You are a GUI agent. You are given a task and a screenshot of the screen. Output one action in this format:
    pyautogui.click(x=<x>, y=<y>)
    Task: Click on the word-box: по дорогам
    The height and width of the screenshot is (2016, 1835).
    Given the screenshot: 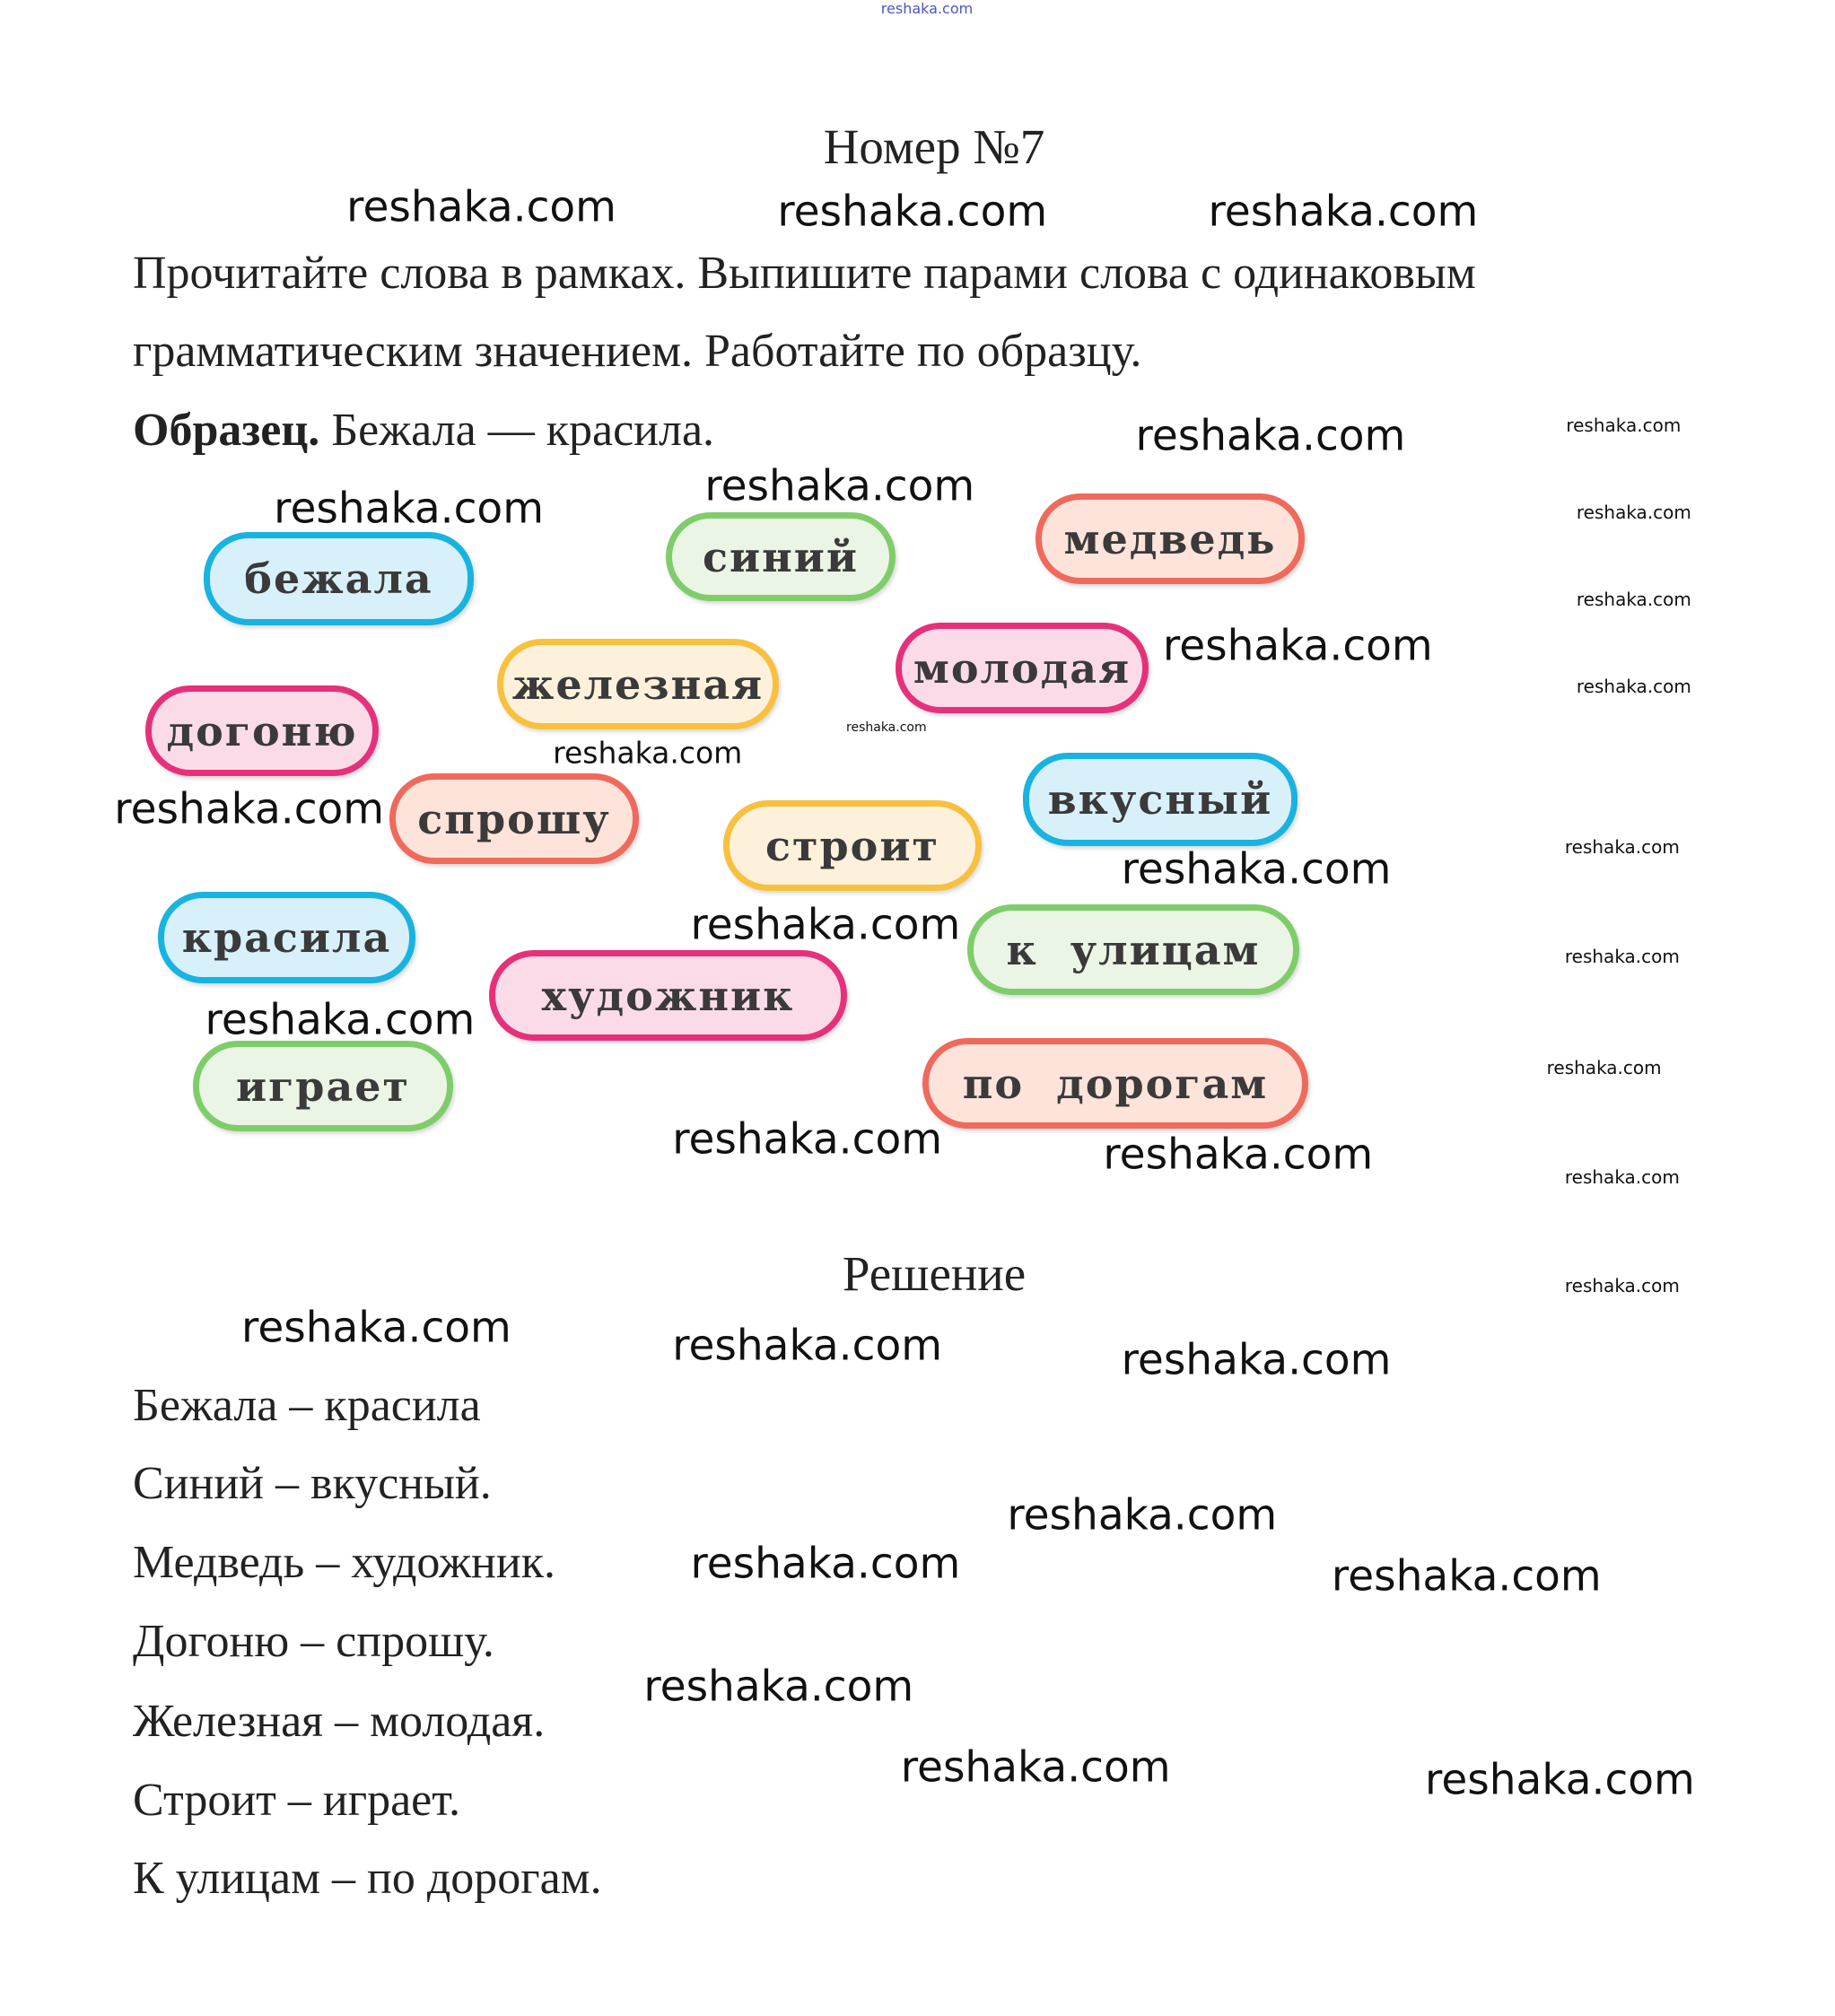 What is the action you would take?
    pyautogui.click(x=1115, y=1083)
    